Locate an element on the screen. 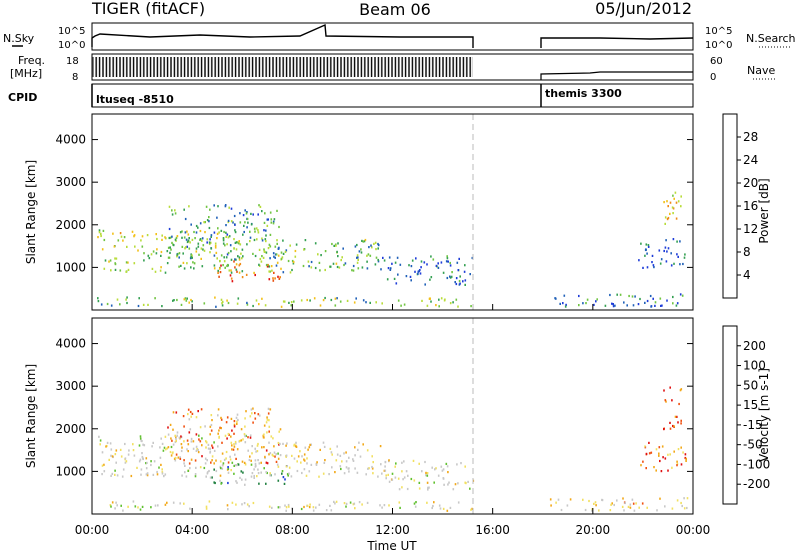 The height and width of the screenshot is (558, 800). cpid-panel: CPID ltuseq -8510 themis 3300 is located at coordinates (351, 95).